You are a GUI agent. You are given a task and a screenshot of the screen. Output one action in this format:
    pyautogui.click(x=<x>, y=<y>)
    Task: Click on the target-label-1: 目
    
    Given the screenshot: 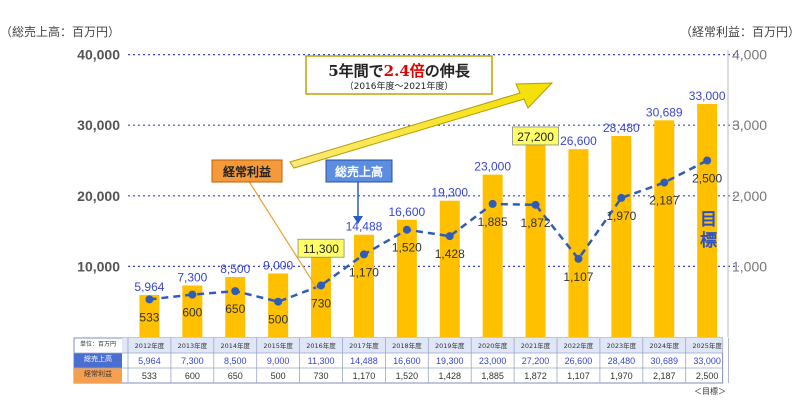 What is the action you would take?
    pyautogui.click(x=708, y=220)
    